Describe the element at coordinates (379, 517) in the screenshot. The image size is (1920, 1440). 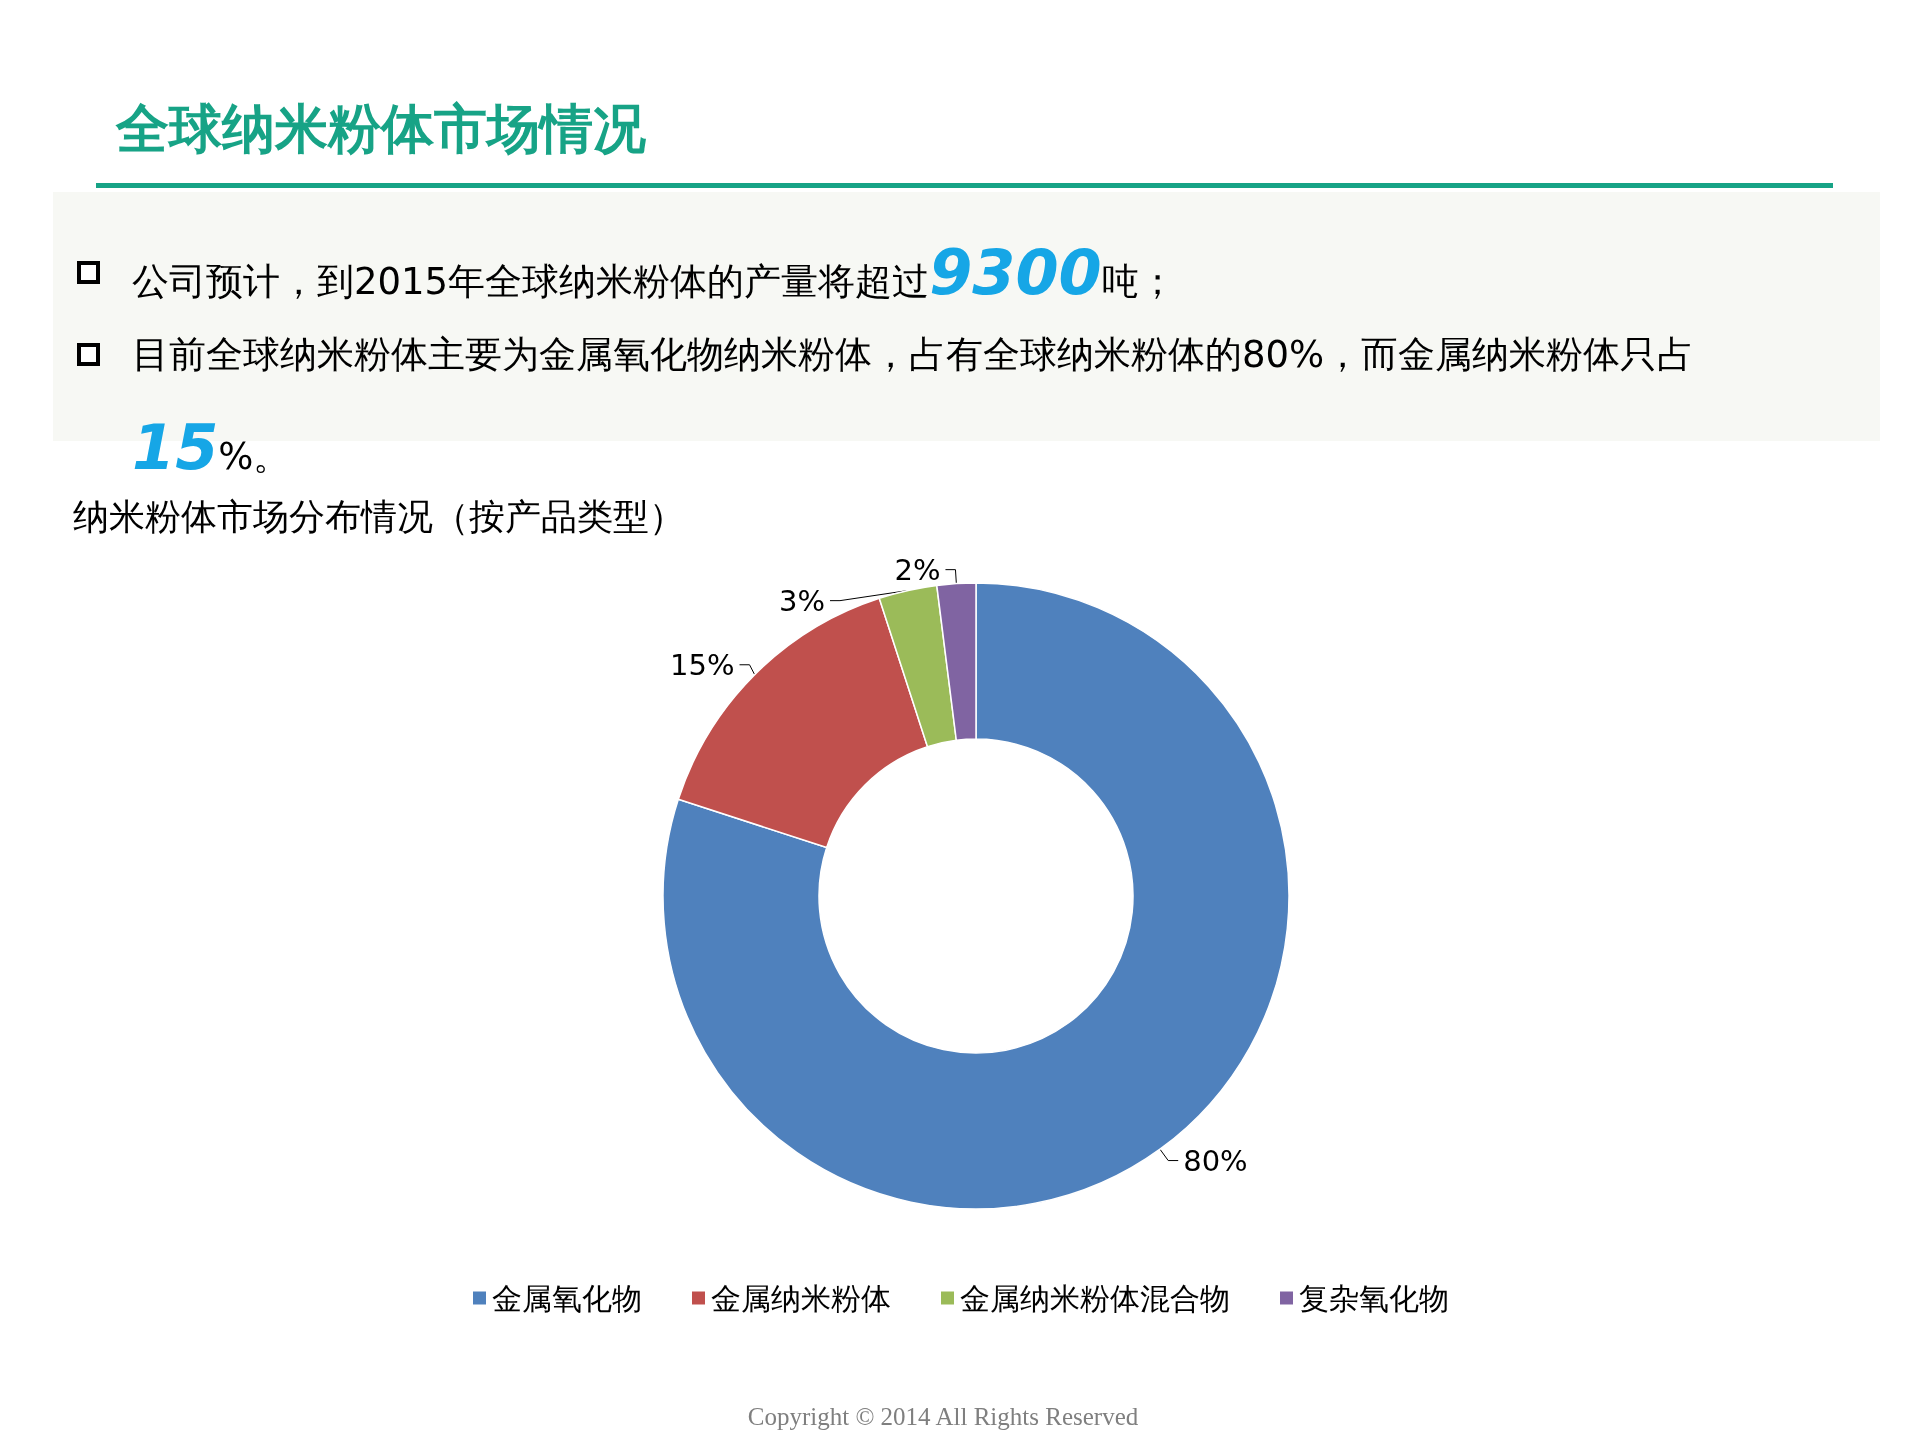
I see `chart-subtitle: 纳米粉体市场分布情况（按产品类型）` at that location.